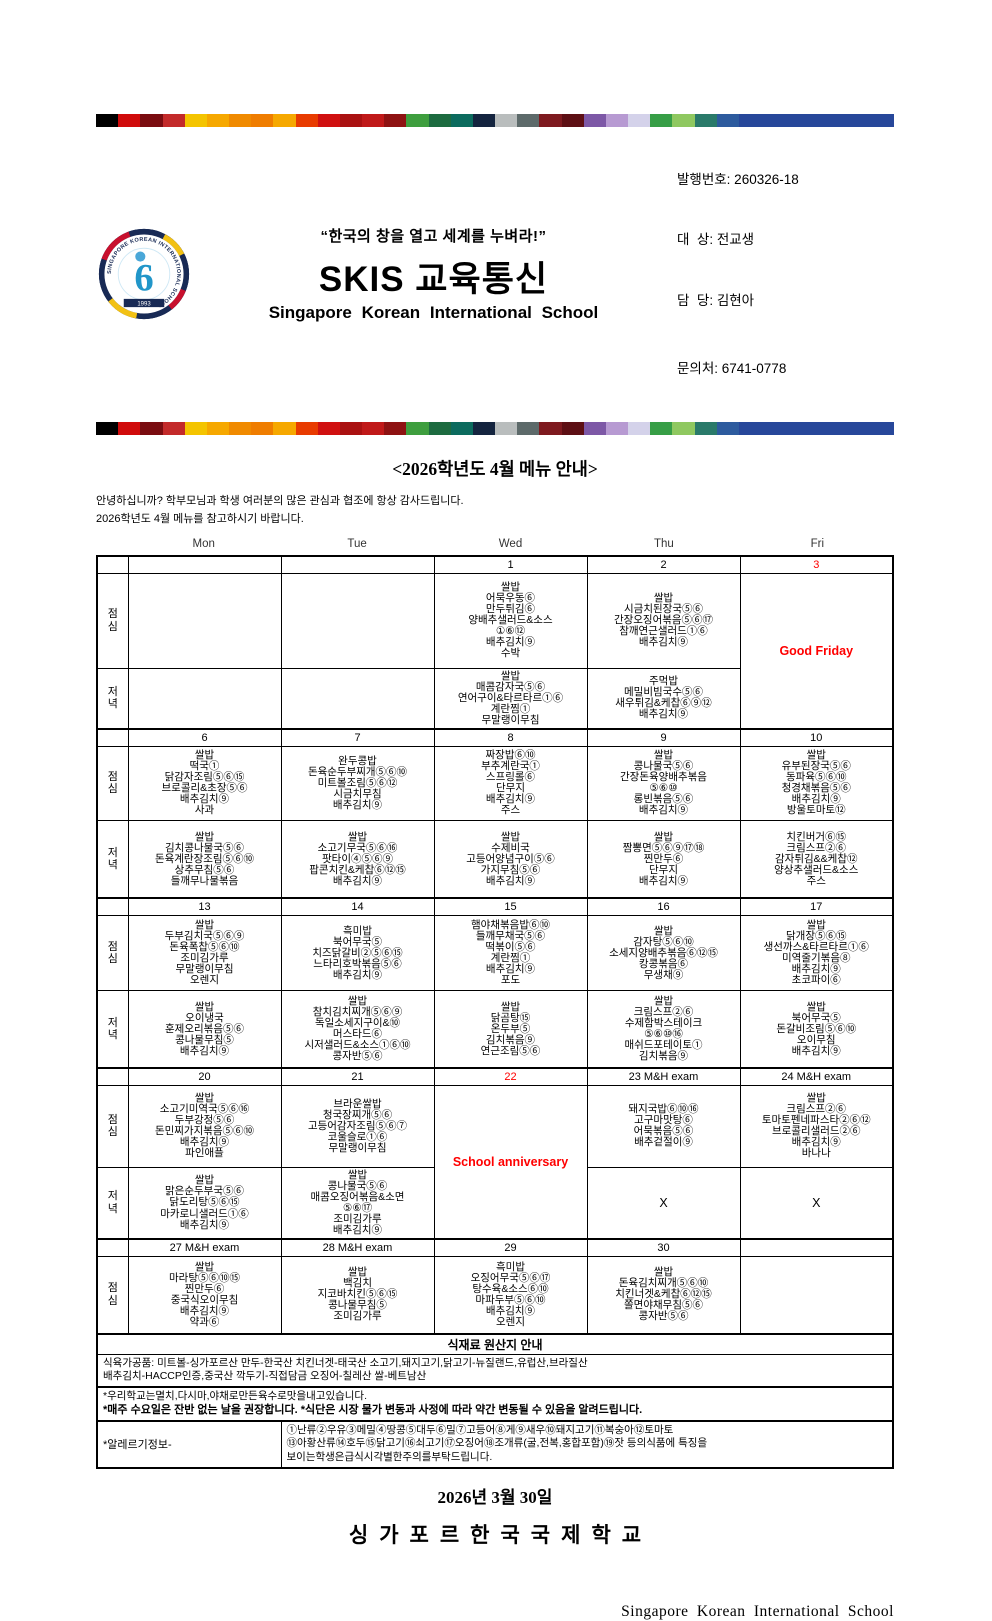  What do you see at coordinates (663, 1029) in the screenshot?
I see `menu-cell: 쌀밥 크림스프②⑥ 수제함박스테이크 ⑤⑥⑩⑯ 매쉬드포테이토① 김치볶음⑨` at bounding box center [663, 1029].